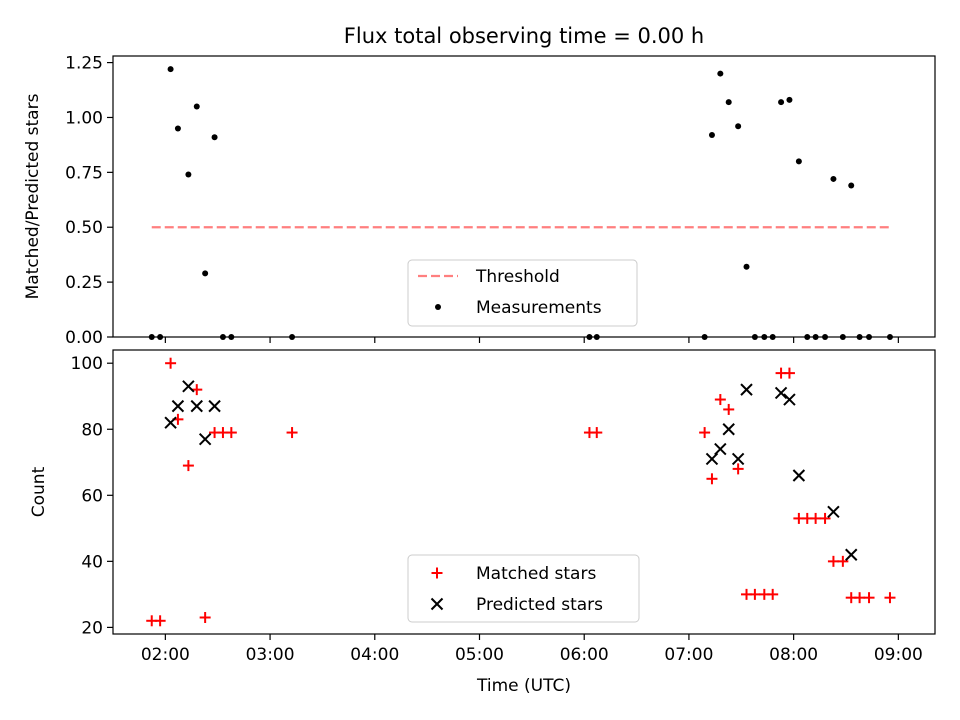 The width and height of the screenshot is (960, 720). What do you see at coordinates (438, 307) in the screenshot?
I see `legend-measurement-swatch` at bounding box center [438, 307].